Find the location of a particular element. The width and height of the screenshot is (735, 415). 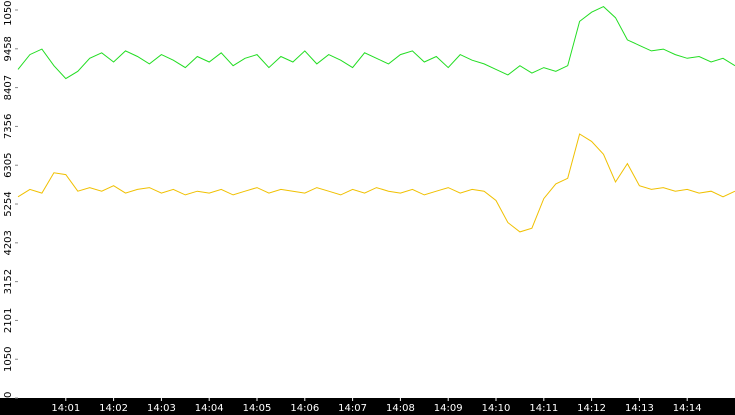

x-tick-label: 14:08 is located at coordinates (400, 408).